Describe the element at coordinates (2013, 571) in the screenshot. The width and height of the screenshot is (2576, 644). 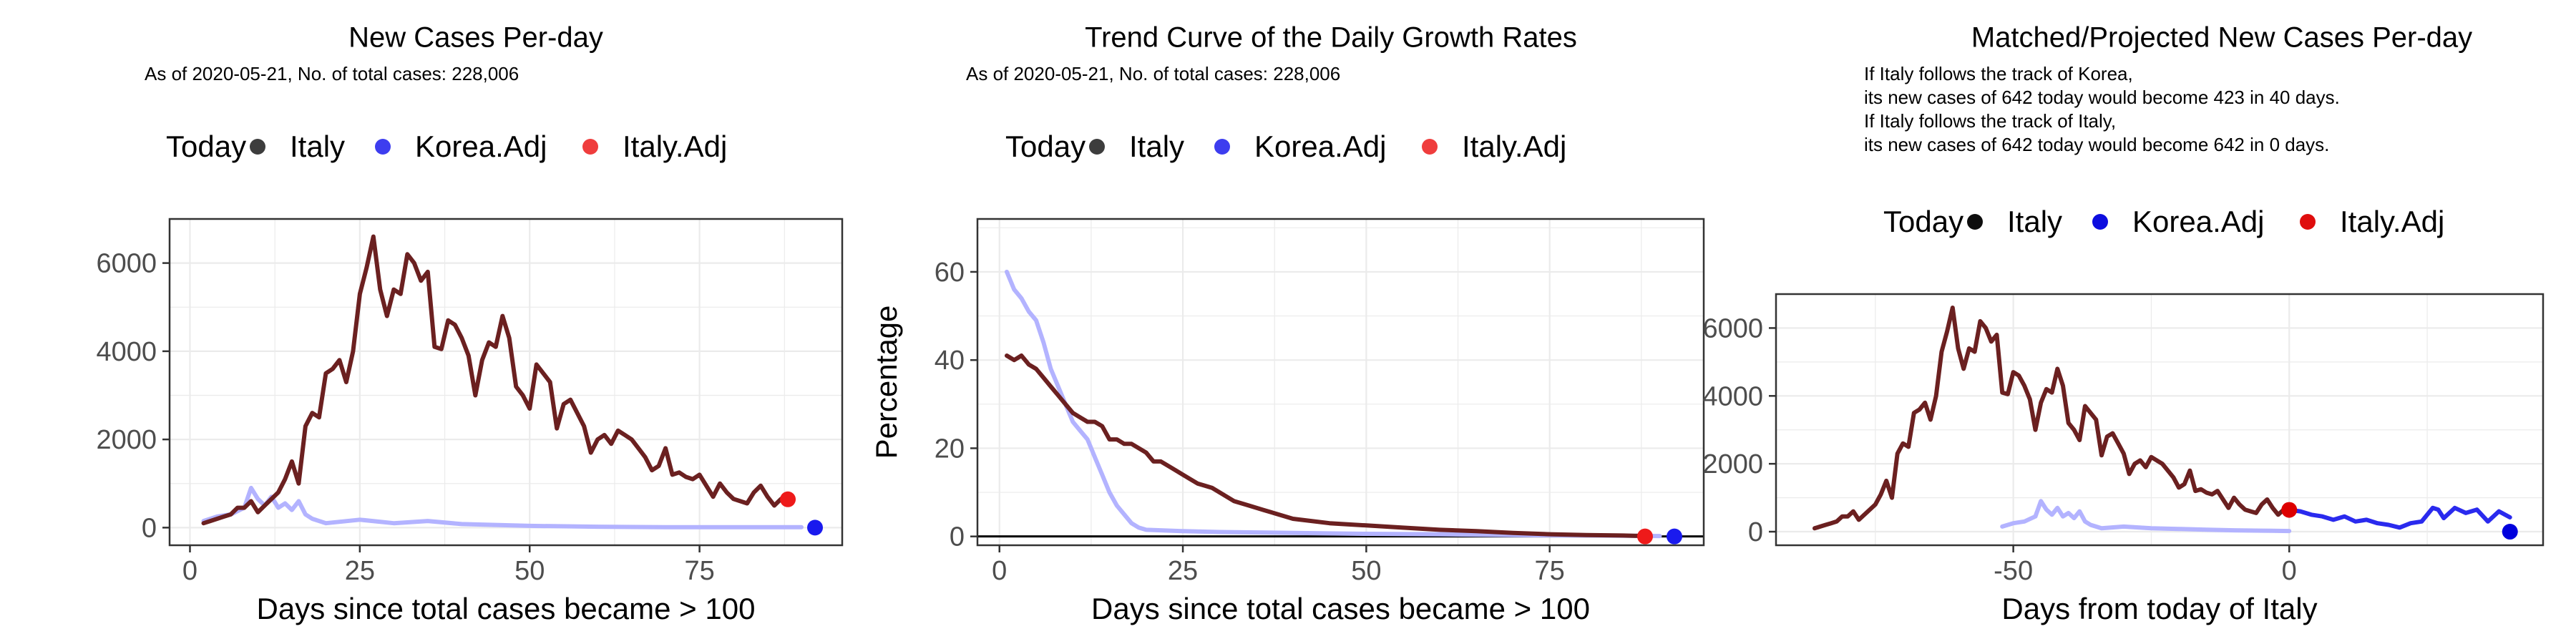
I see `x-tick-label: -50` at that location.